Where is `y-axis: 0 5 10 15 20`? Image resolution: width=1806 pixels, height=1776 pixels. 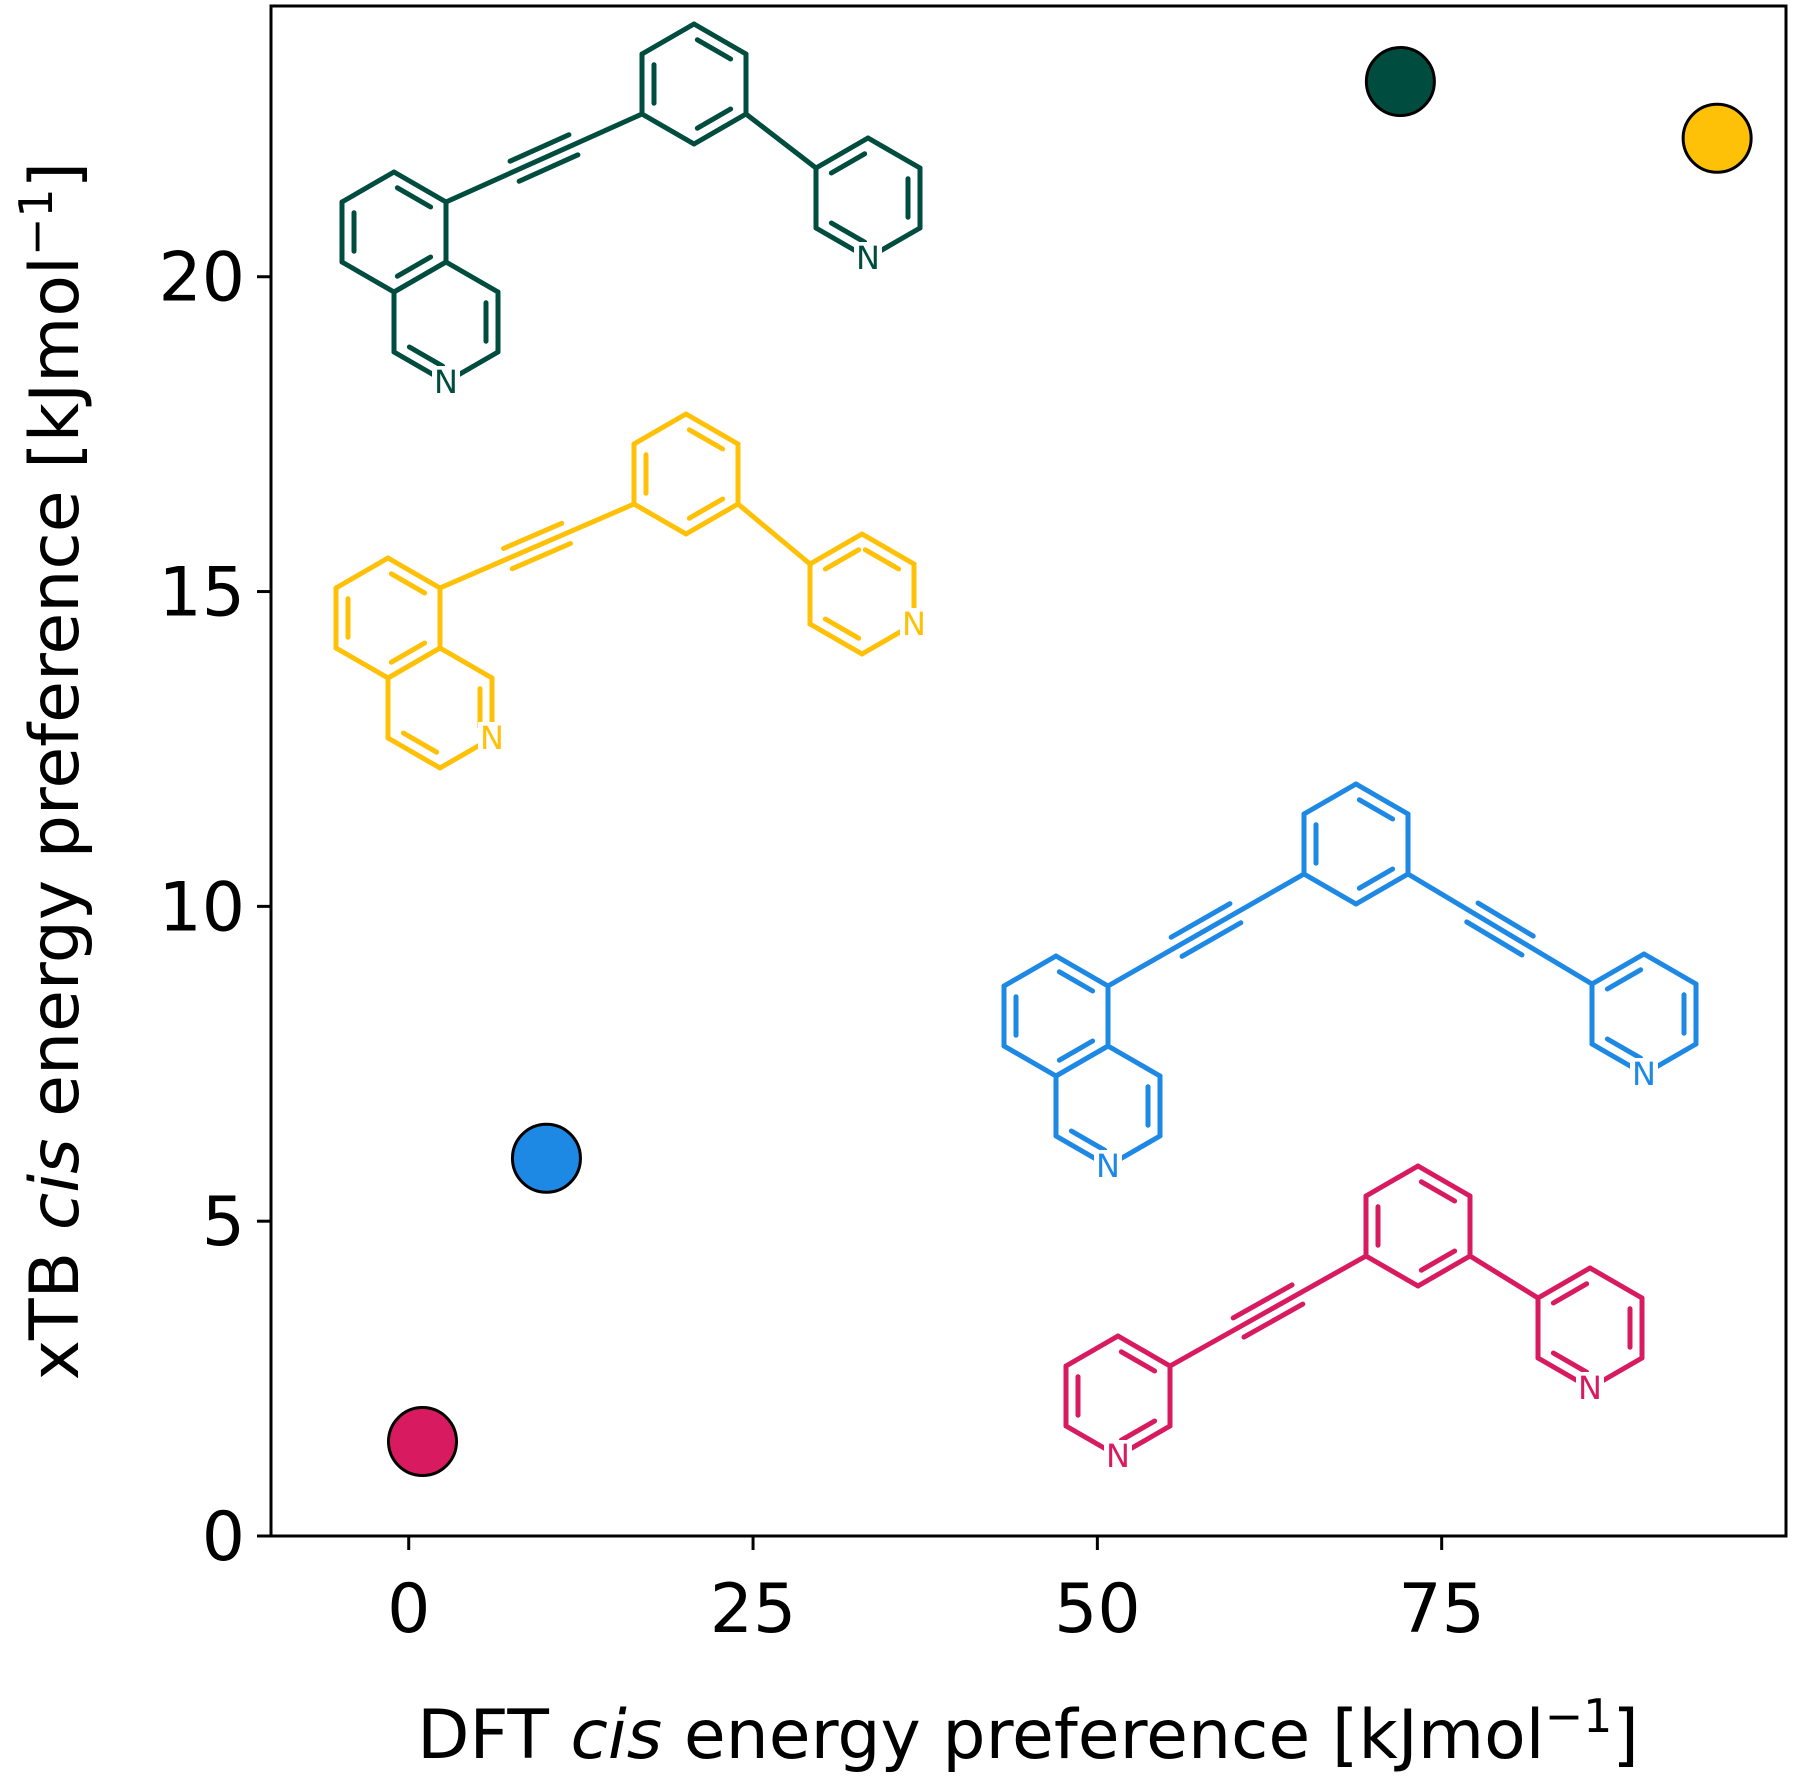
y-axis: 0 5 10 15 20 is located at coordinates (214, 908).